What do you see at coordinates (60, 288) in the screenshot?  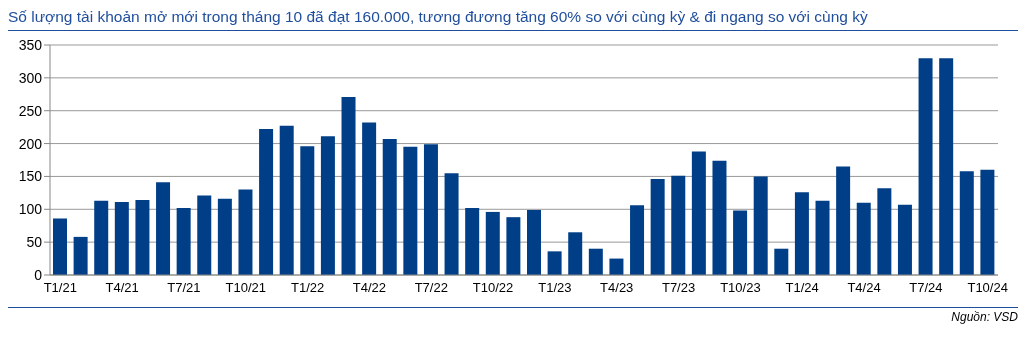 I see `x-tick-label: T1/21` at bounding box center [60, 288].